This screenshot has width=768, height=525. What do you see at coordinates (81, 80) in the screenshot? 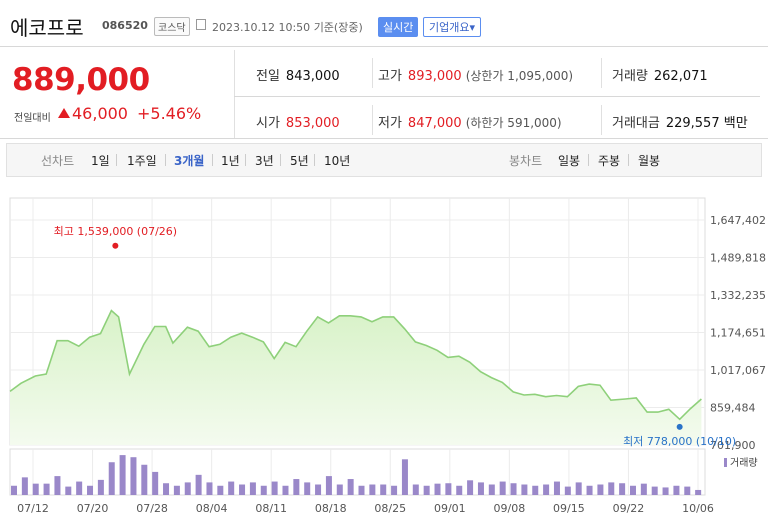
I see `current-price: 889,000` at bounding box center [81, 80].